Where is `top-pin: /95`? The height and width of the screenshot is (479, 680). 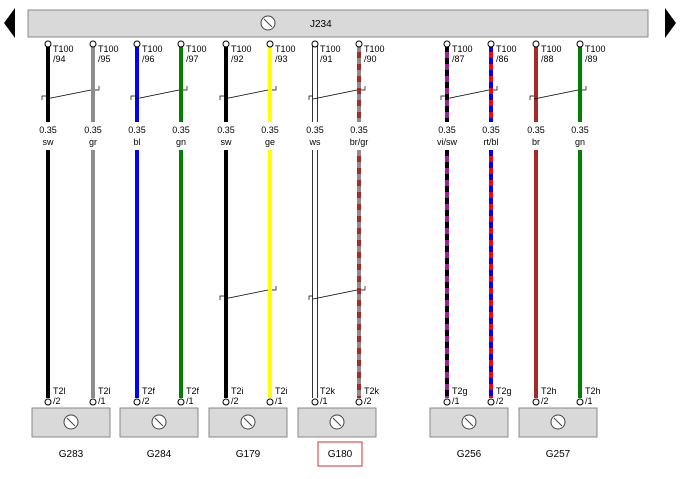 top-pin: /95 is located at coordinates (104, 59).